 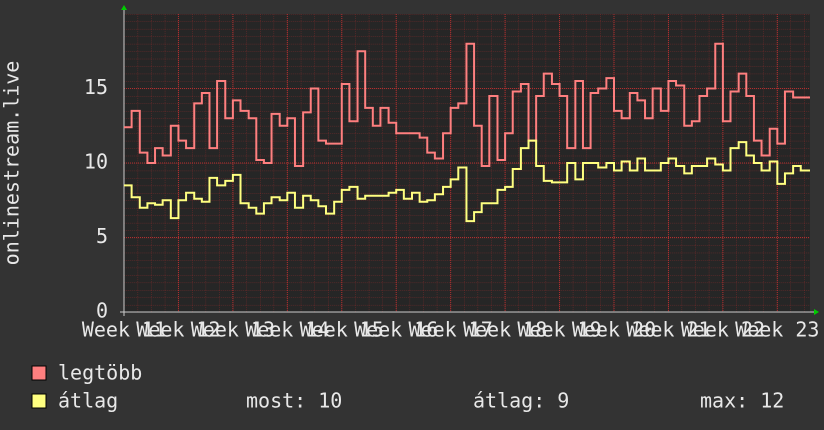 I want to click on x-tick-label: Week 22, so click(x=723, y=330).